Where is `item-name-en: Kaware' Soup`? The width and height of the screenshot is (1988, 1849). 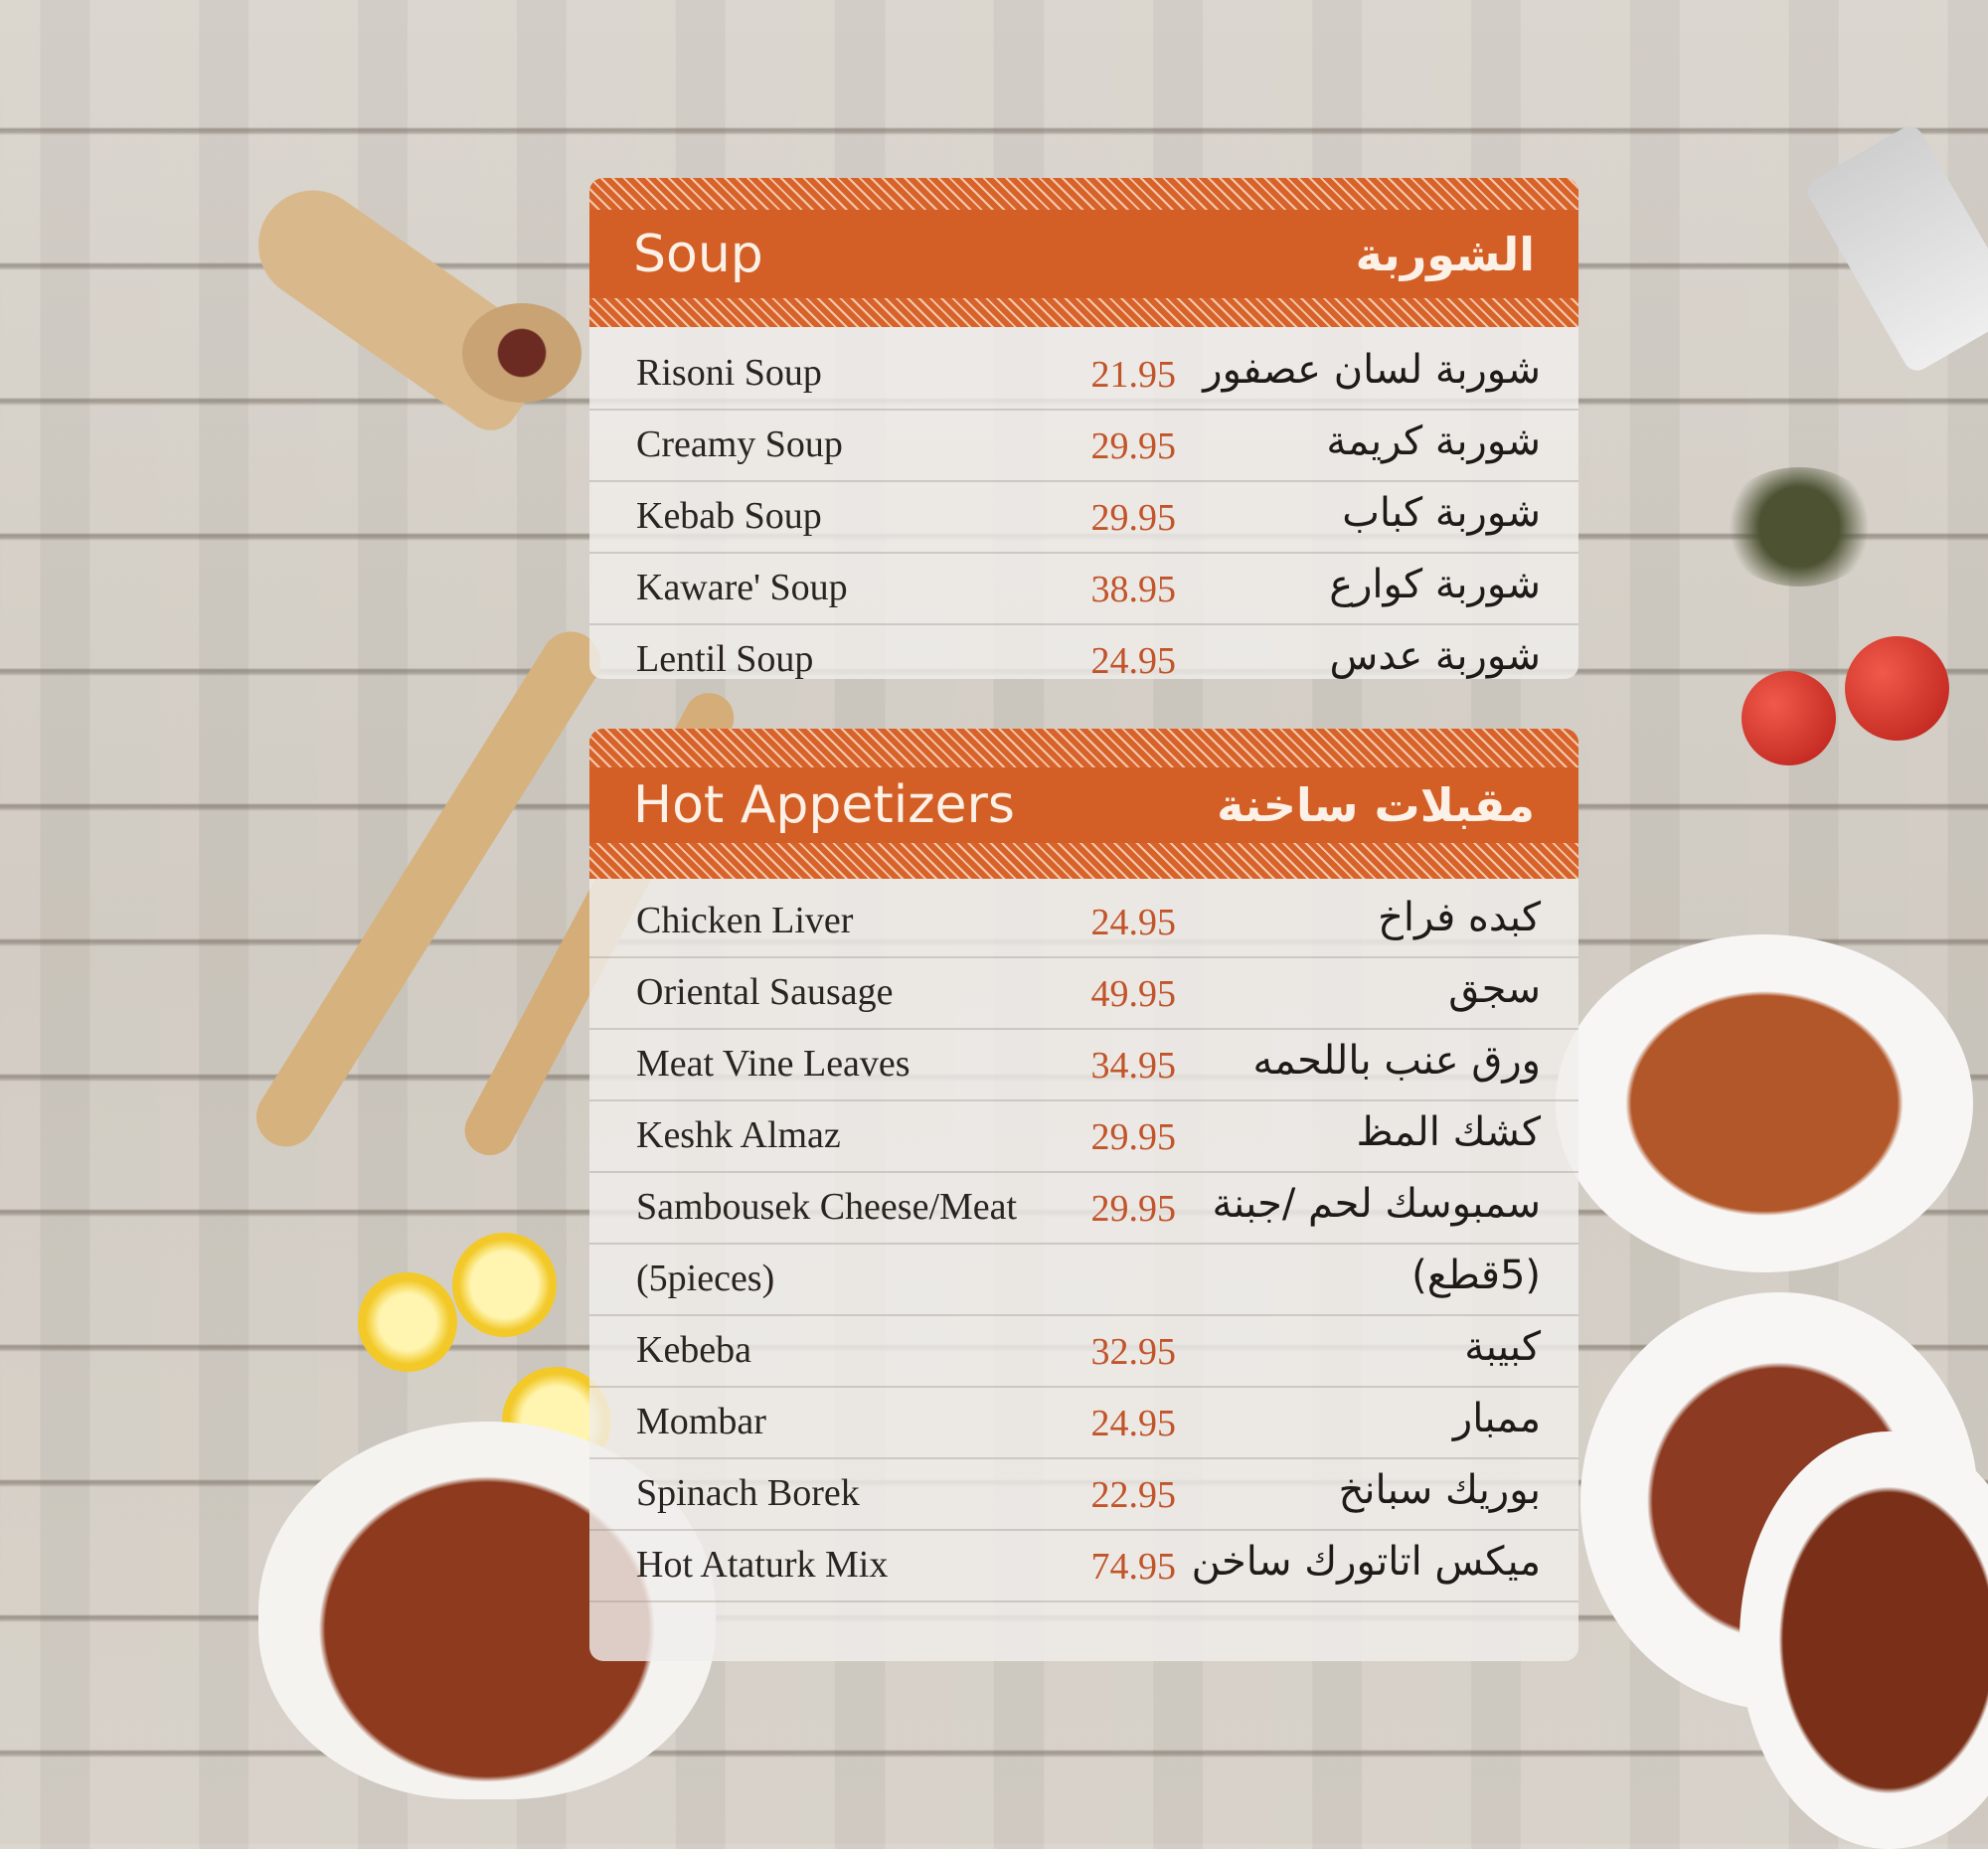 item-name-en: Kaware' Soup is located at coordinates (742, 588).